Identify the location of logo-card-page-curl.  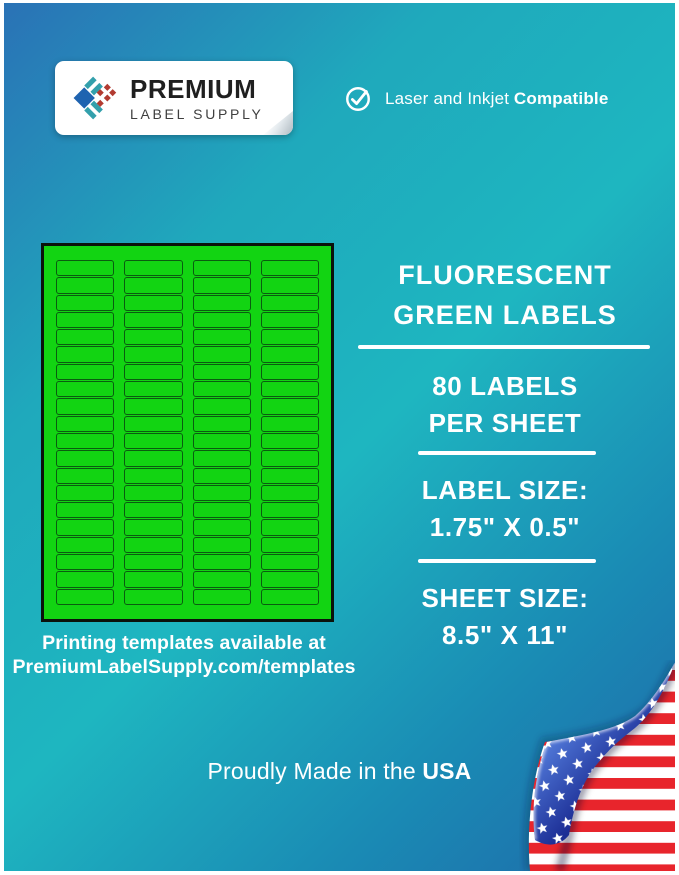
(278, 123).